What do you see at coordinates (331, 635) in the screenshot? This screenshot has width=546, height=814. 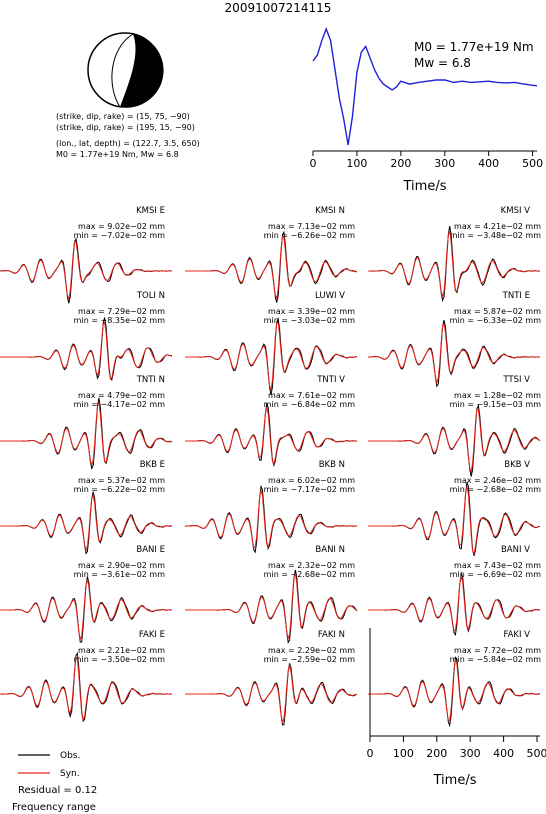 I see `station-label: FAKI N` at bounding box center [331, 635].